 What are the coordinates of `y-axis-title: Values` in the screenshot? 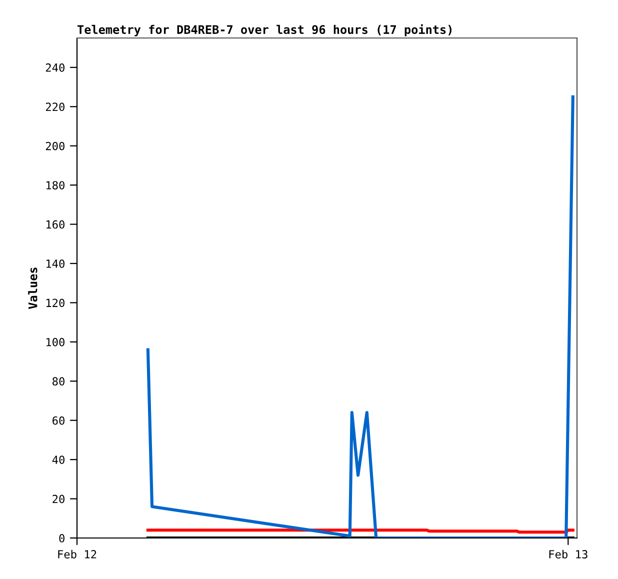 It's located at (33, 288).